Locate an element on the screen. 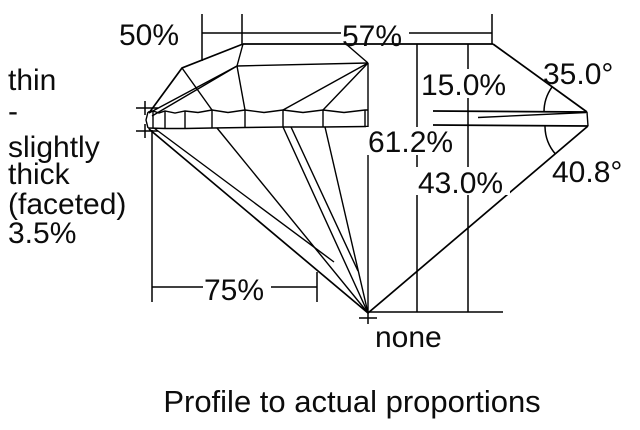 Image resolution: width=640 pixels, height=430 pixels. pavilion-depth-label: 43.0% is located at coordinates (460, 183).